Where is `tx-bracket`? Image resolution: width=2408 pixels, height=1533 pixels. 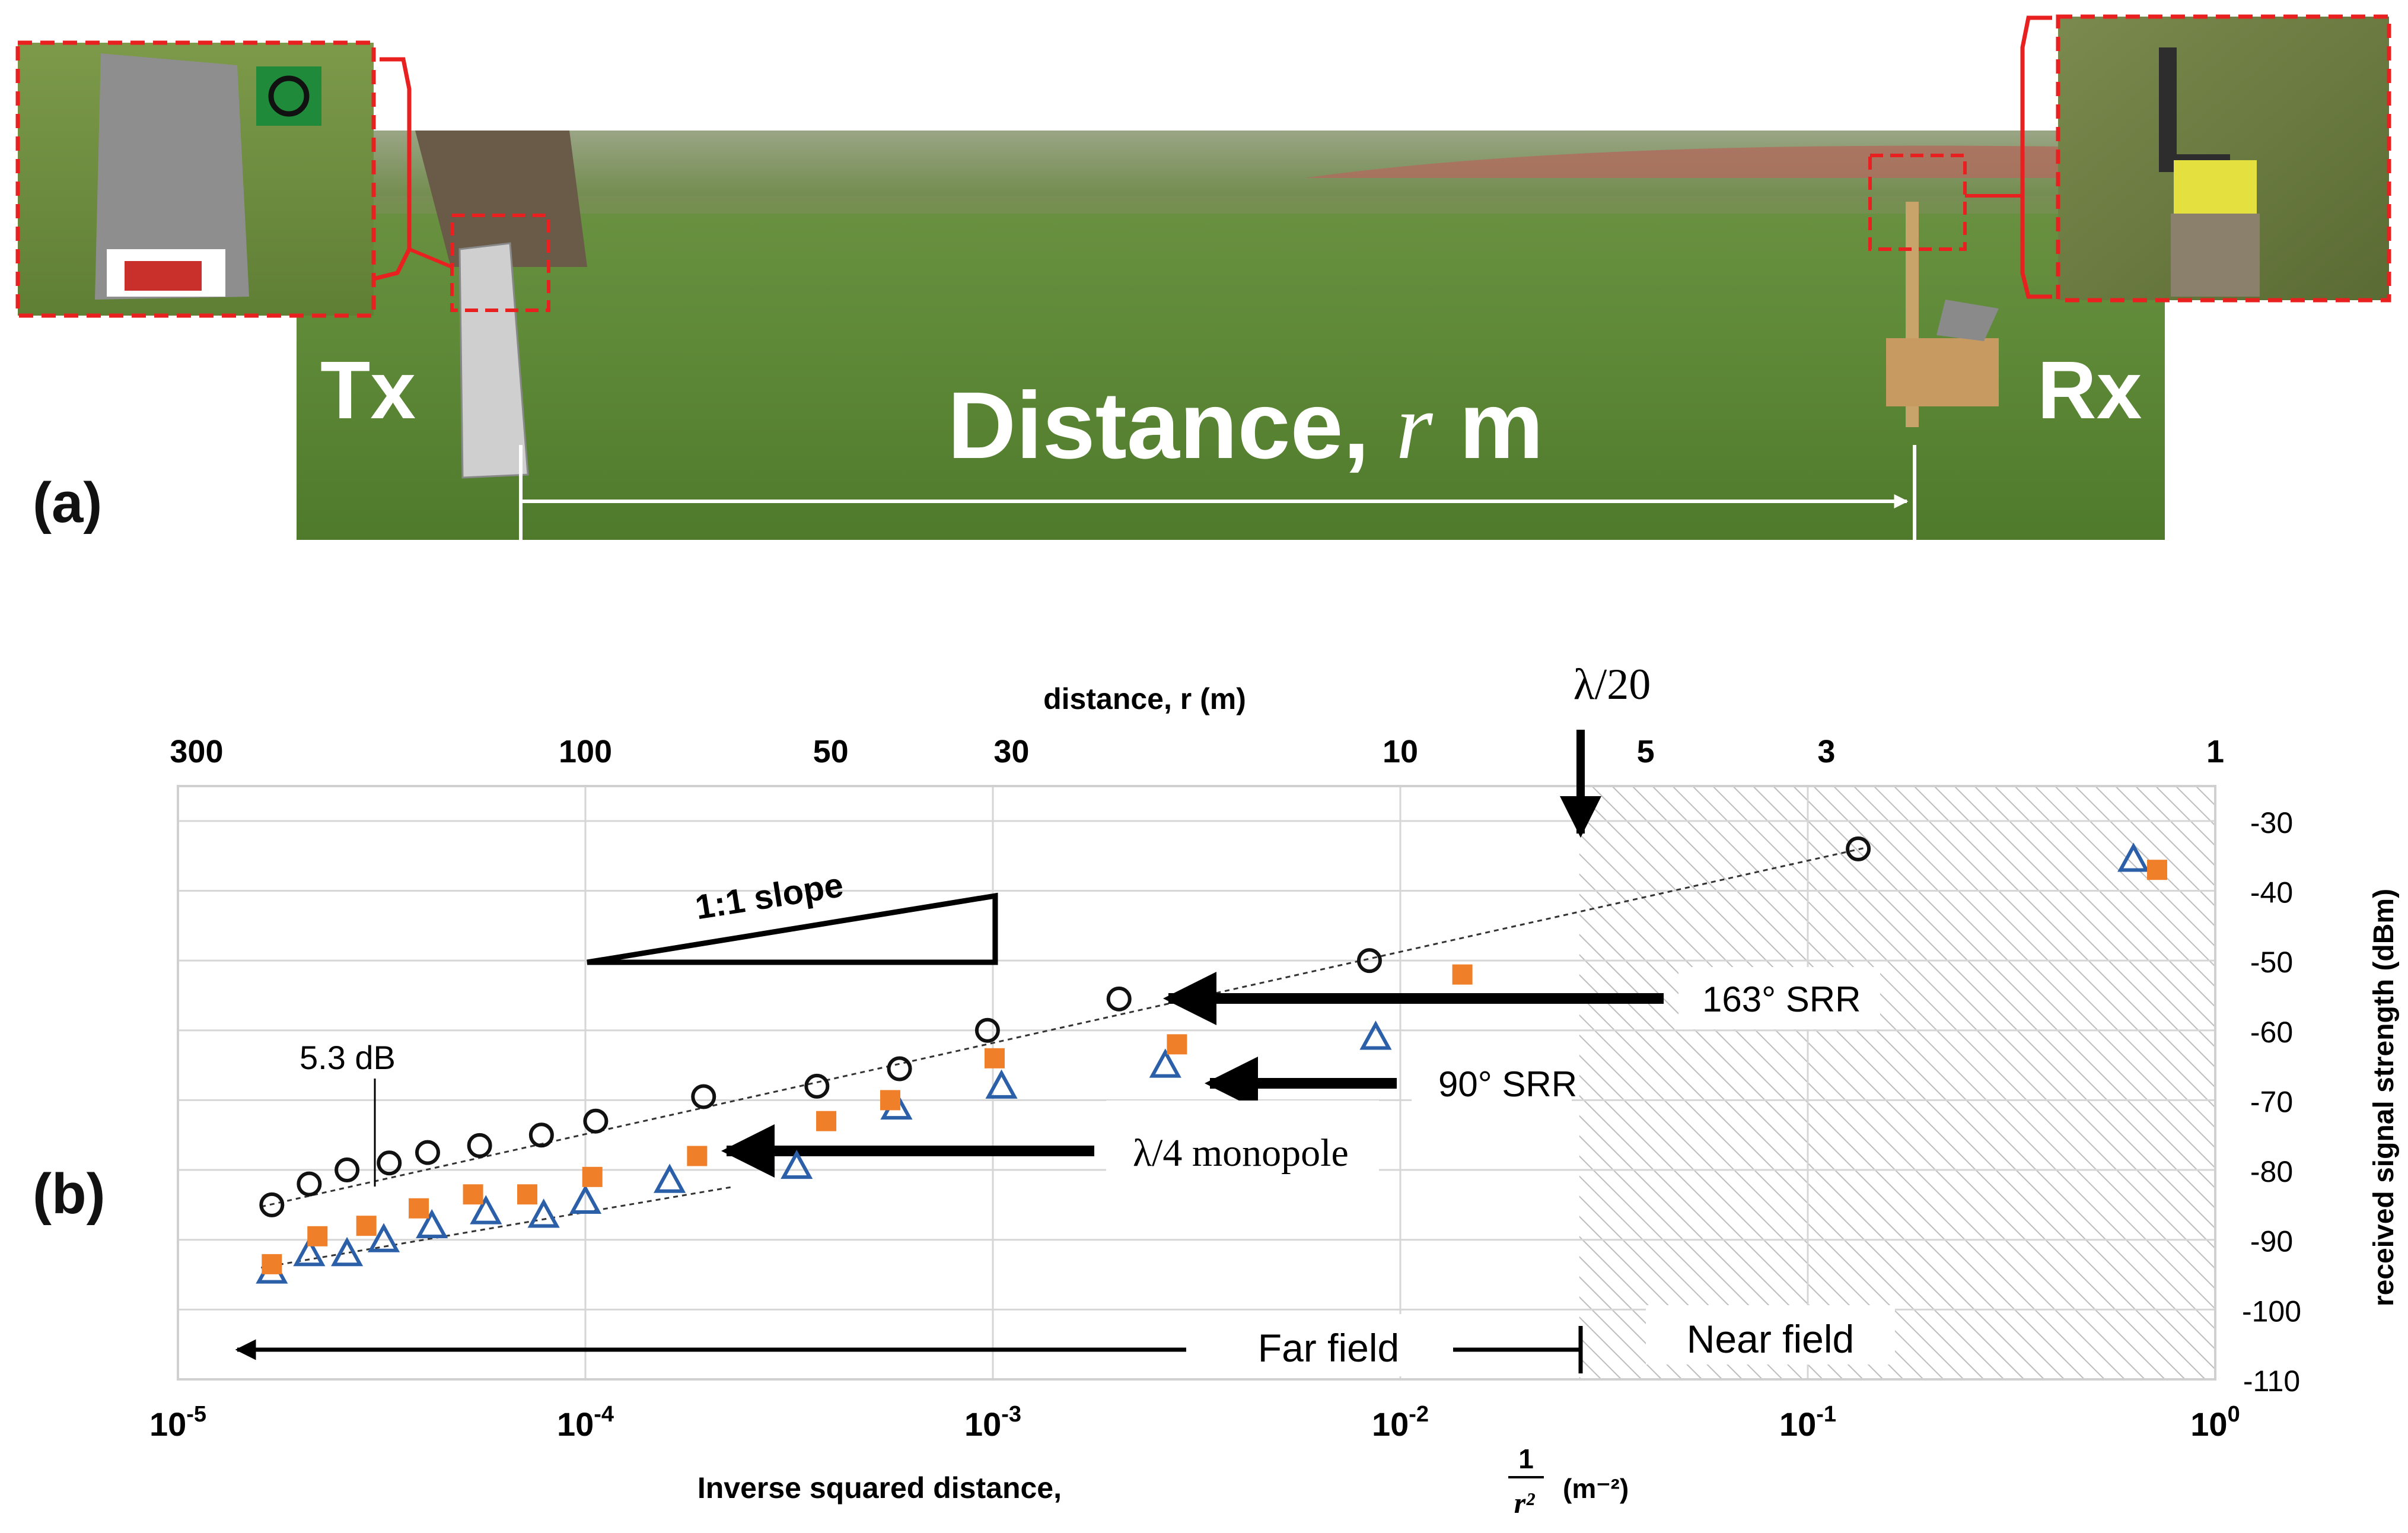 tx-bracket is located at coordinates (392, 169).